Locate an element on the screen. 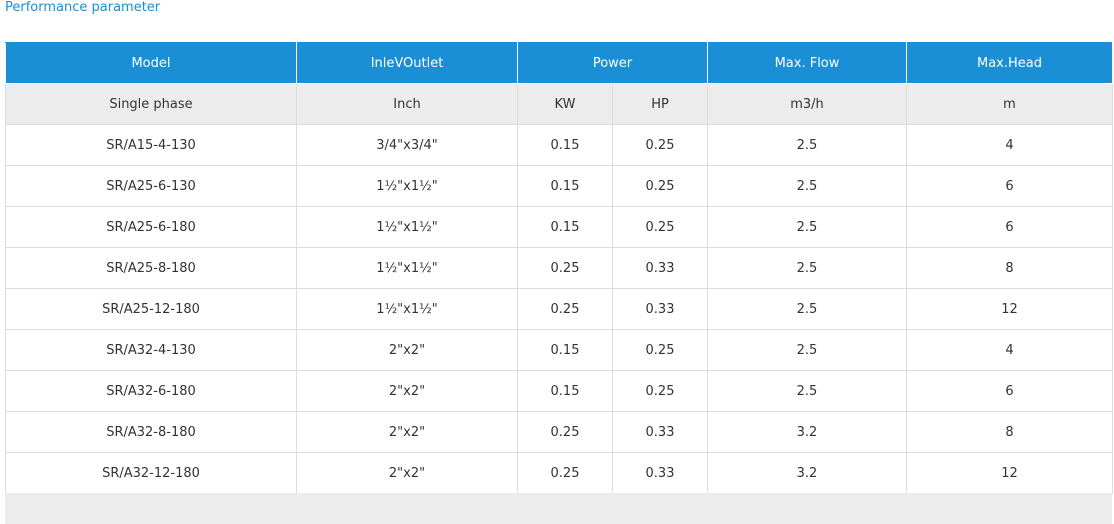  data-row: SR/A25-12-180 1½"x1½" 0.25 0.33 2.5 12 is located at coordinates (559, 309).